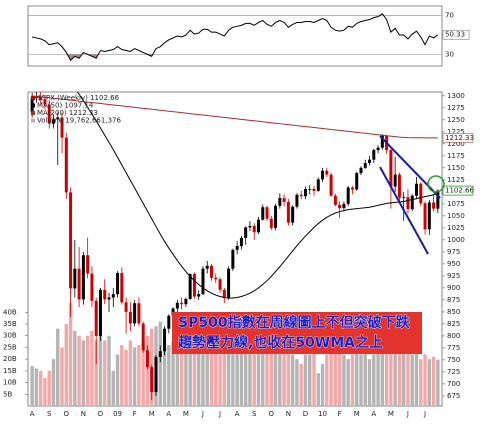 This screenshot has height=424, width=500. Describe the element at coordinates (456, 132) in the screenshot. I see `y-tick-label: 1225` at that location.